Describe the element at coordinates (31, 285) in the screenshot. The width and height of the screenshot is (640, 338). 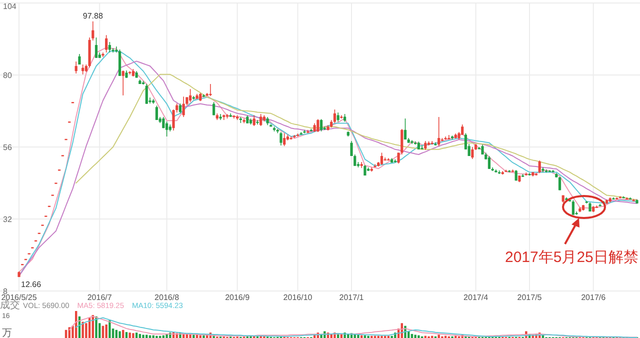
I see `annotation: 12.66` at that location.